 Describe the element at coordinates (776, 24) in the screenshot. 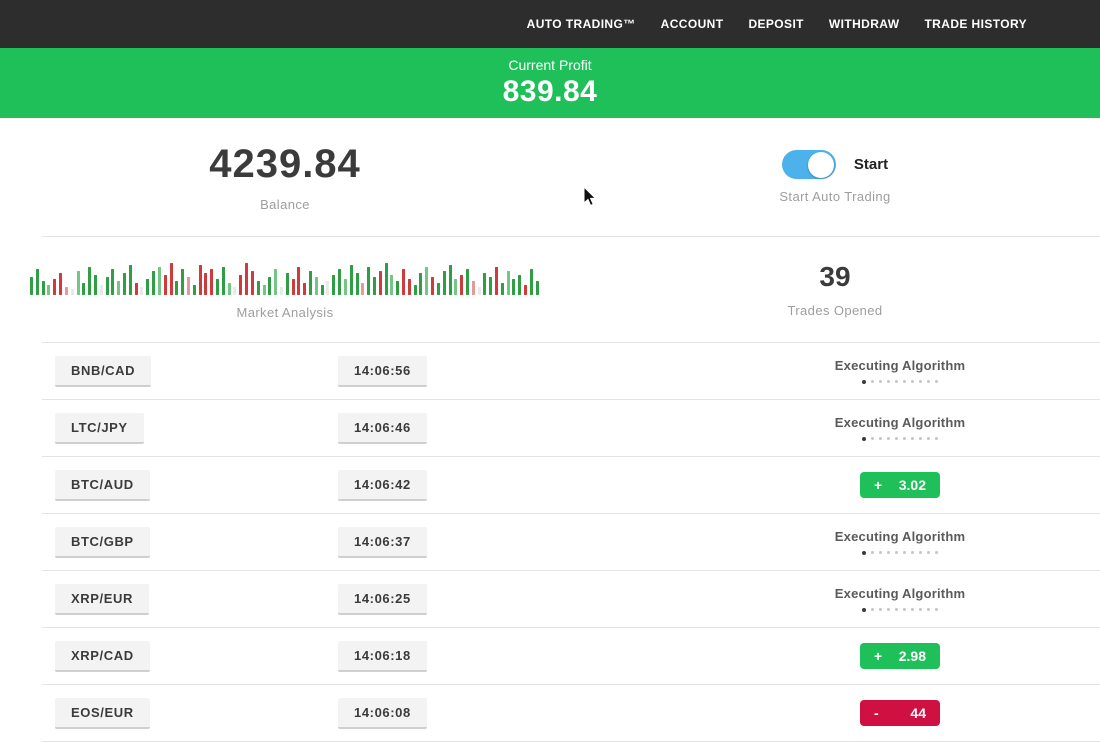

I see `nav-item-deposit: DEPOSIT` at that location.